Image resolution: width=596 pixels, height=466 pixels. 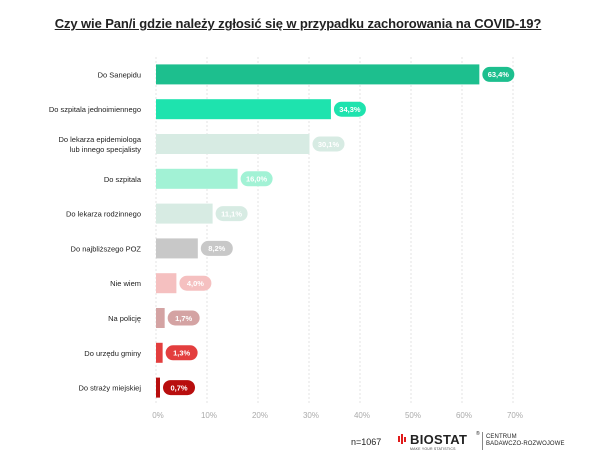 What do you see at coordinates (501, 437) in the screenshot?
I see `logo-subtitle-line-1: CENTRUM` at bounding box center [501, 437].